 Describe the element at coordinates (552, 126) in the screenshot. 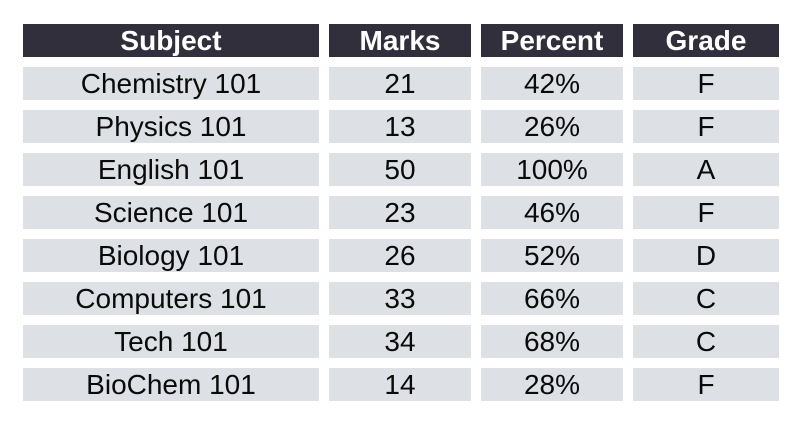

I see `cell-percent: 26%` at that location.